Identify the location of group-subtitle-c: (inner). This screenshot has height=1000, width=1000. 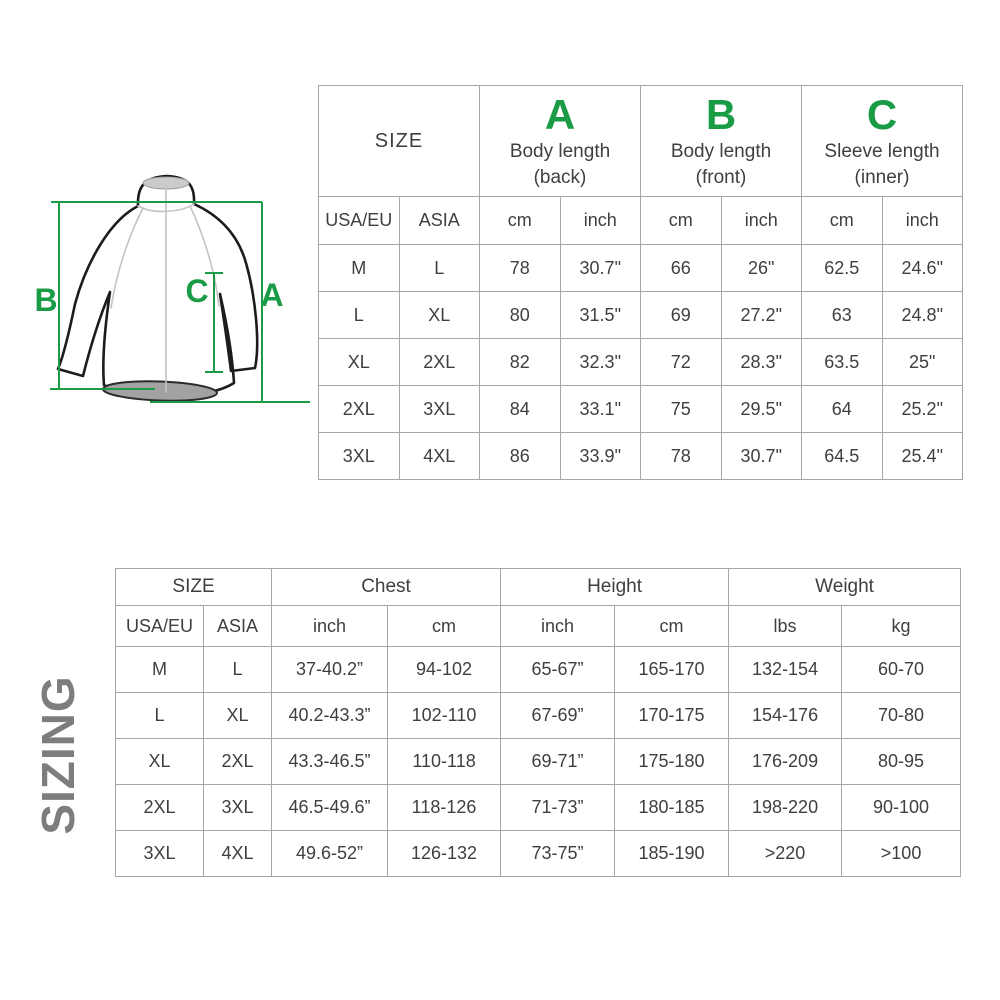
(882, 178).